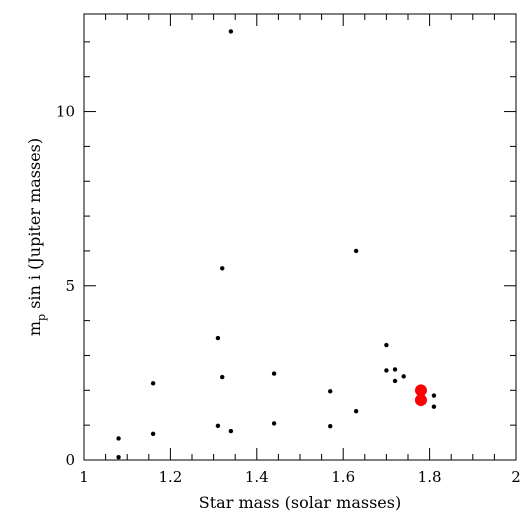 This screenshot has width=530, height=524. I want to click on y-tick-label: 0, so click(70, 460).